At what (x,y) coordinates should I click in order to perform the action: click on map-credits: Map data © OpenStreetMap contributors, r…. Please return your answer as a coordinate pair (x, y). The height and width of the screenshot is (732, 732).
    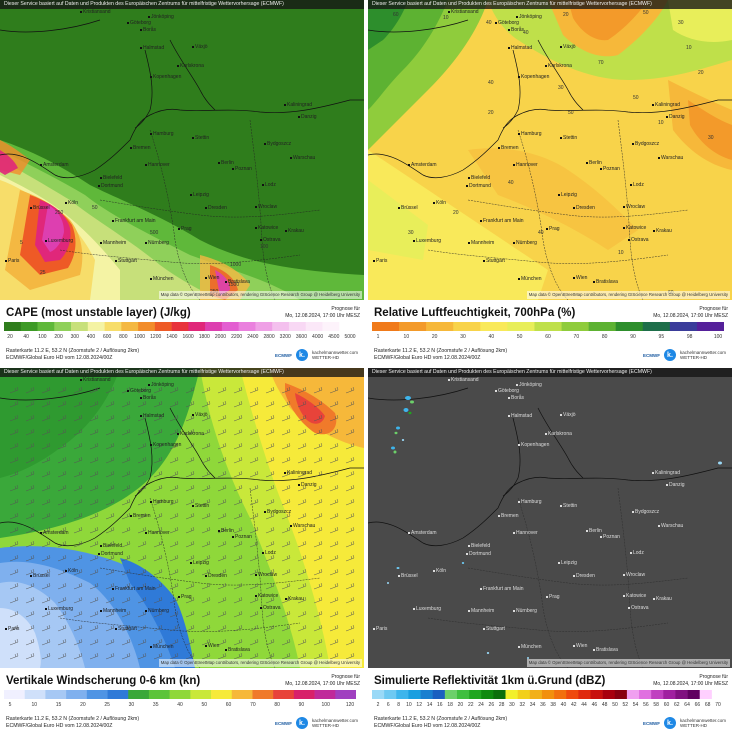
    Looking at the image, I should click on (628, 295).